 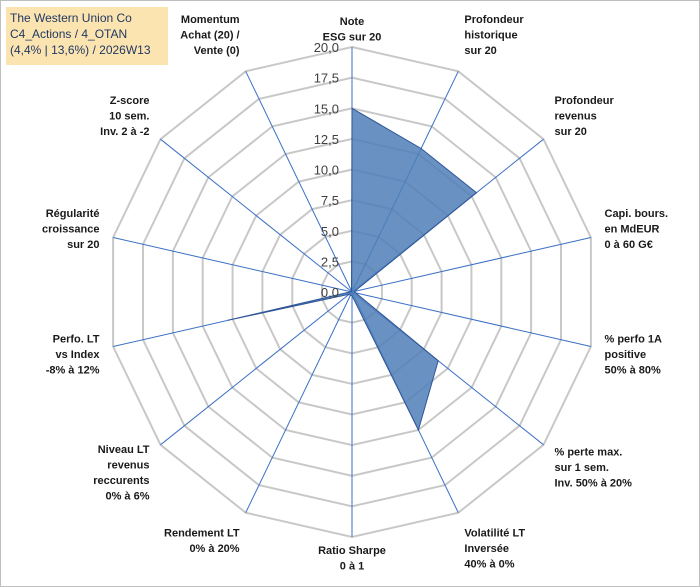 What do you see at coordinates (330, 261) in the screenshot?
I see `tick-label: 2,5` at bounding box center [330, 261].